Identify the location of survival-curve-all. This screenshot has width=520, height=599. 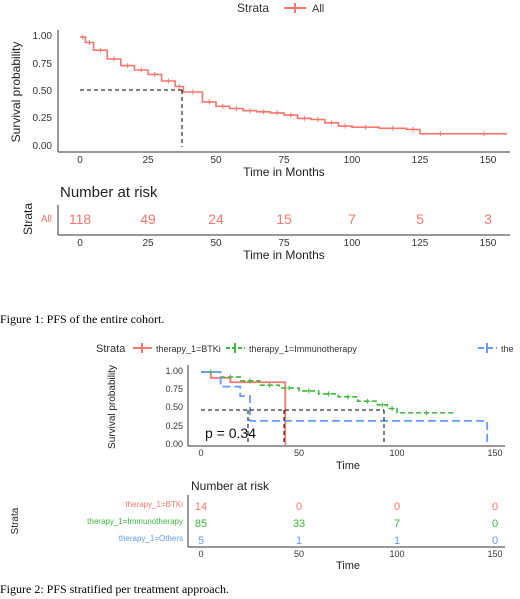
(294, 85).